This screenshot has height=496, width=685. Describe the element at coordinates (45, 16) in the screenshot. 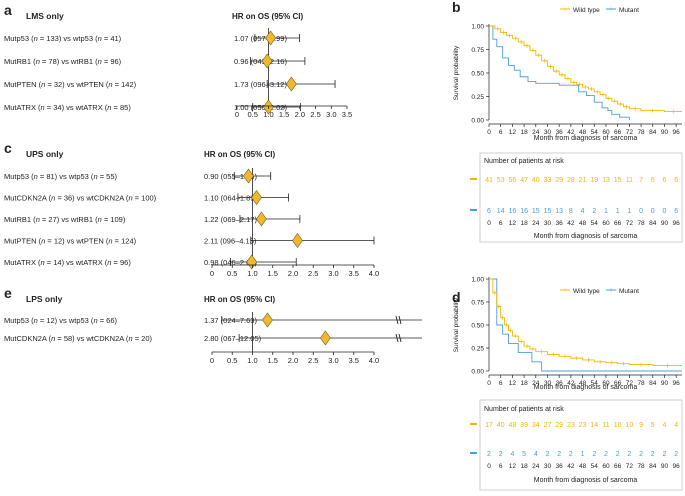

I see `forest-title: LMS only` at that location.